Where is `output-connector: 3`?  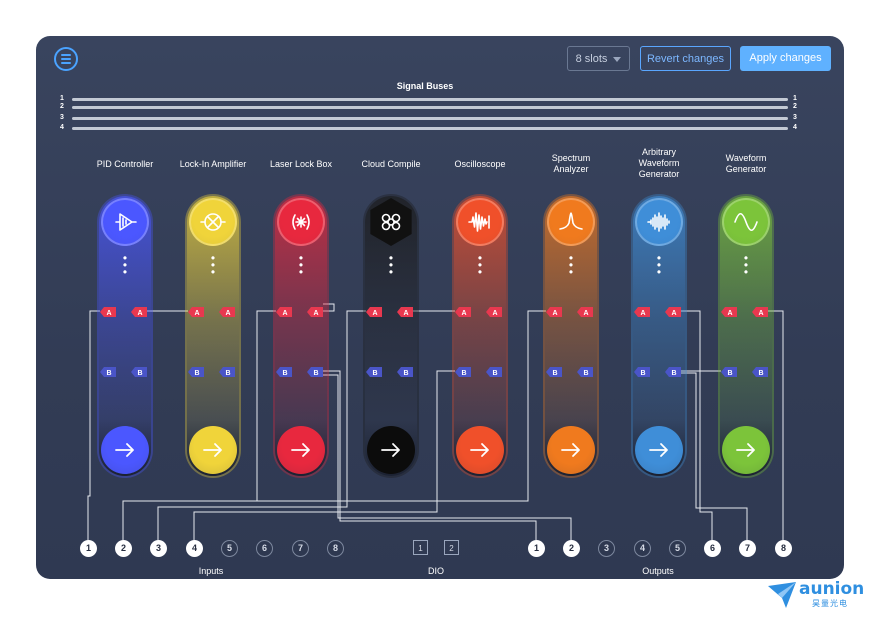
output-connector: 3 is located at coordinates (606, 548).